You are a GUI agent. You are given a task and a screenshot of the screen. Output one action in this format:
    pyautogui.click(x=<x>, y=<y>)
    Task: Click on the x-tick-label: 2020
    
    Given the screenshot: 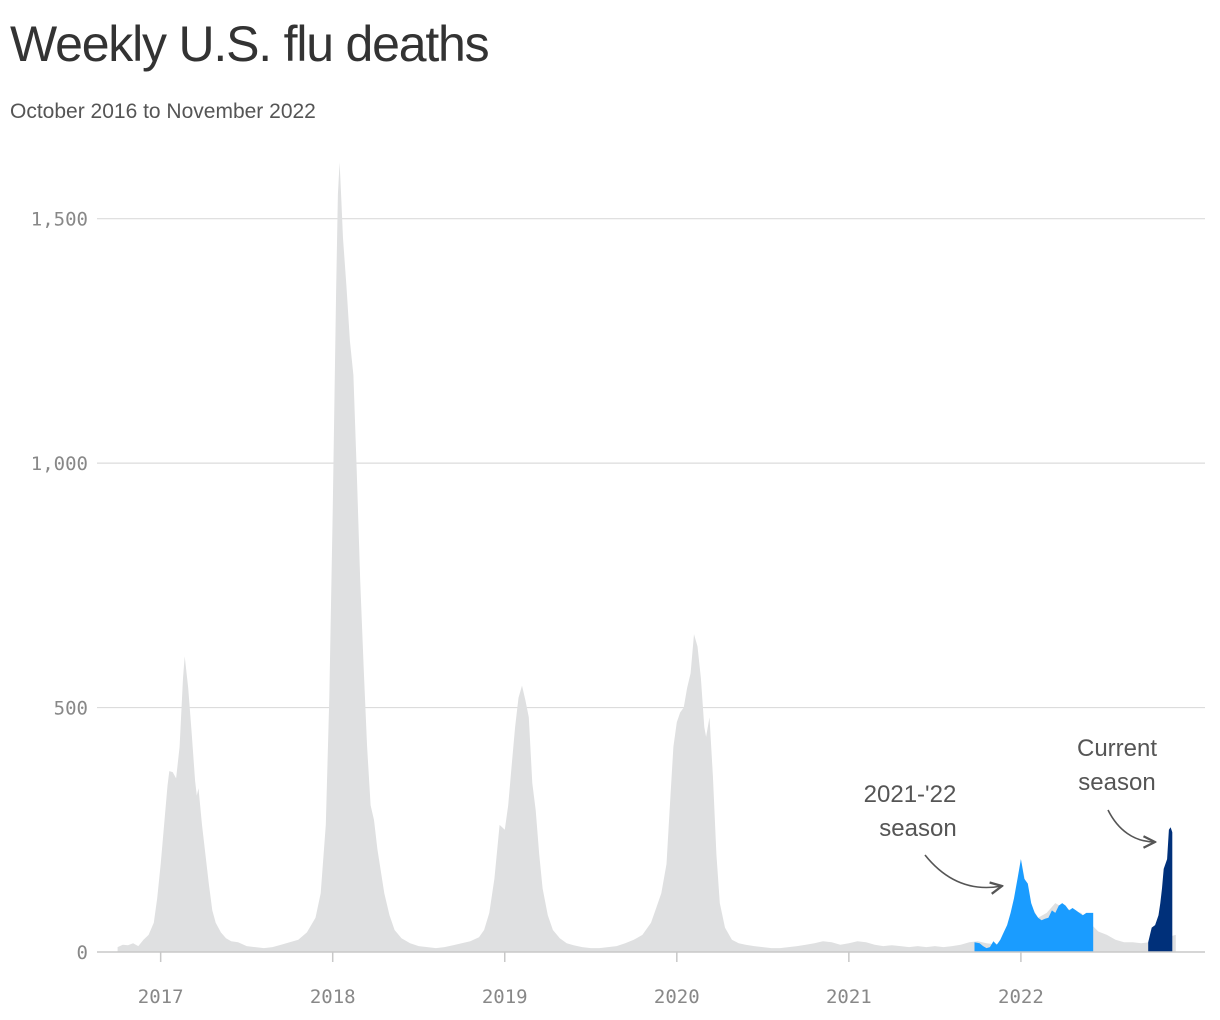 What is the action you would take?
    pyautogui.click(x=677, y=997)
    